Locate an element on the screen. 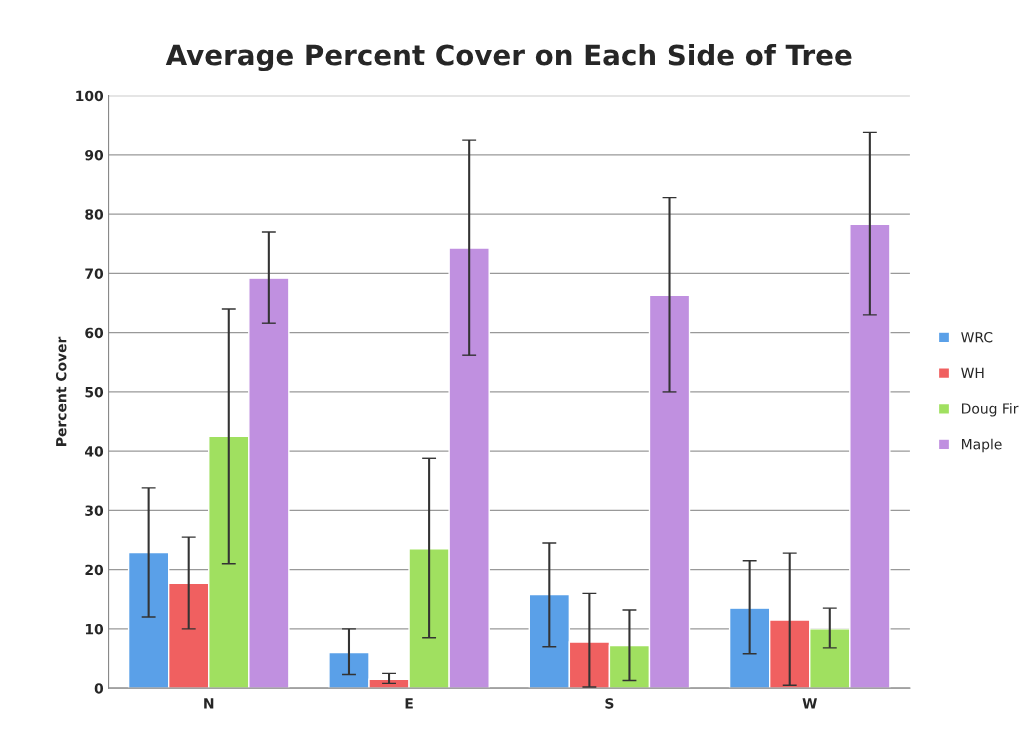 This screenshot has width=1034, height=736. y-tick-label: 80 is located at coordinates (94, 214).